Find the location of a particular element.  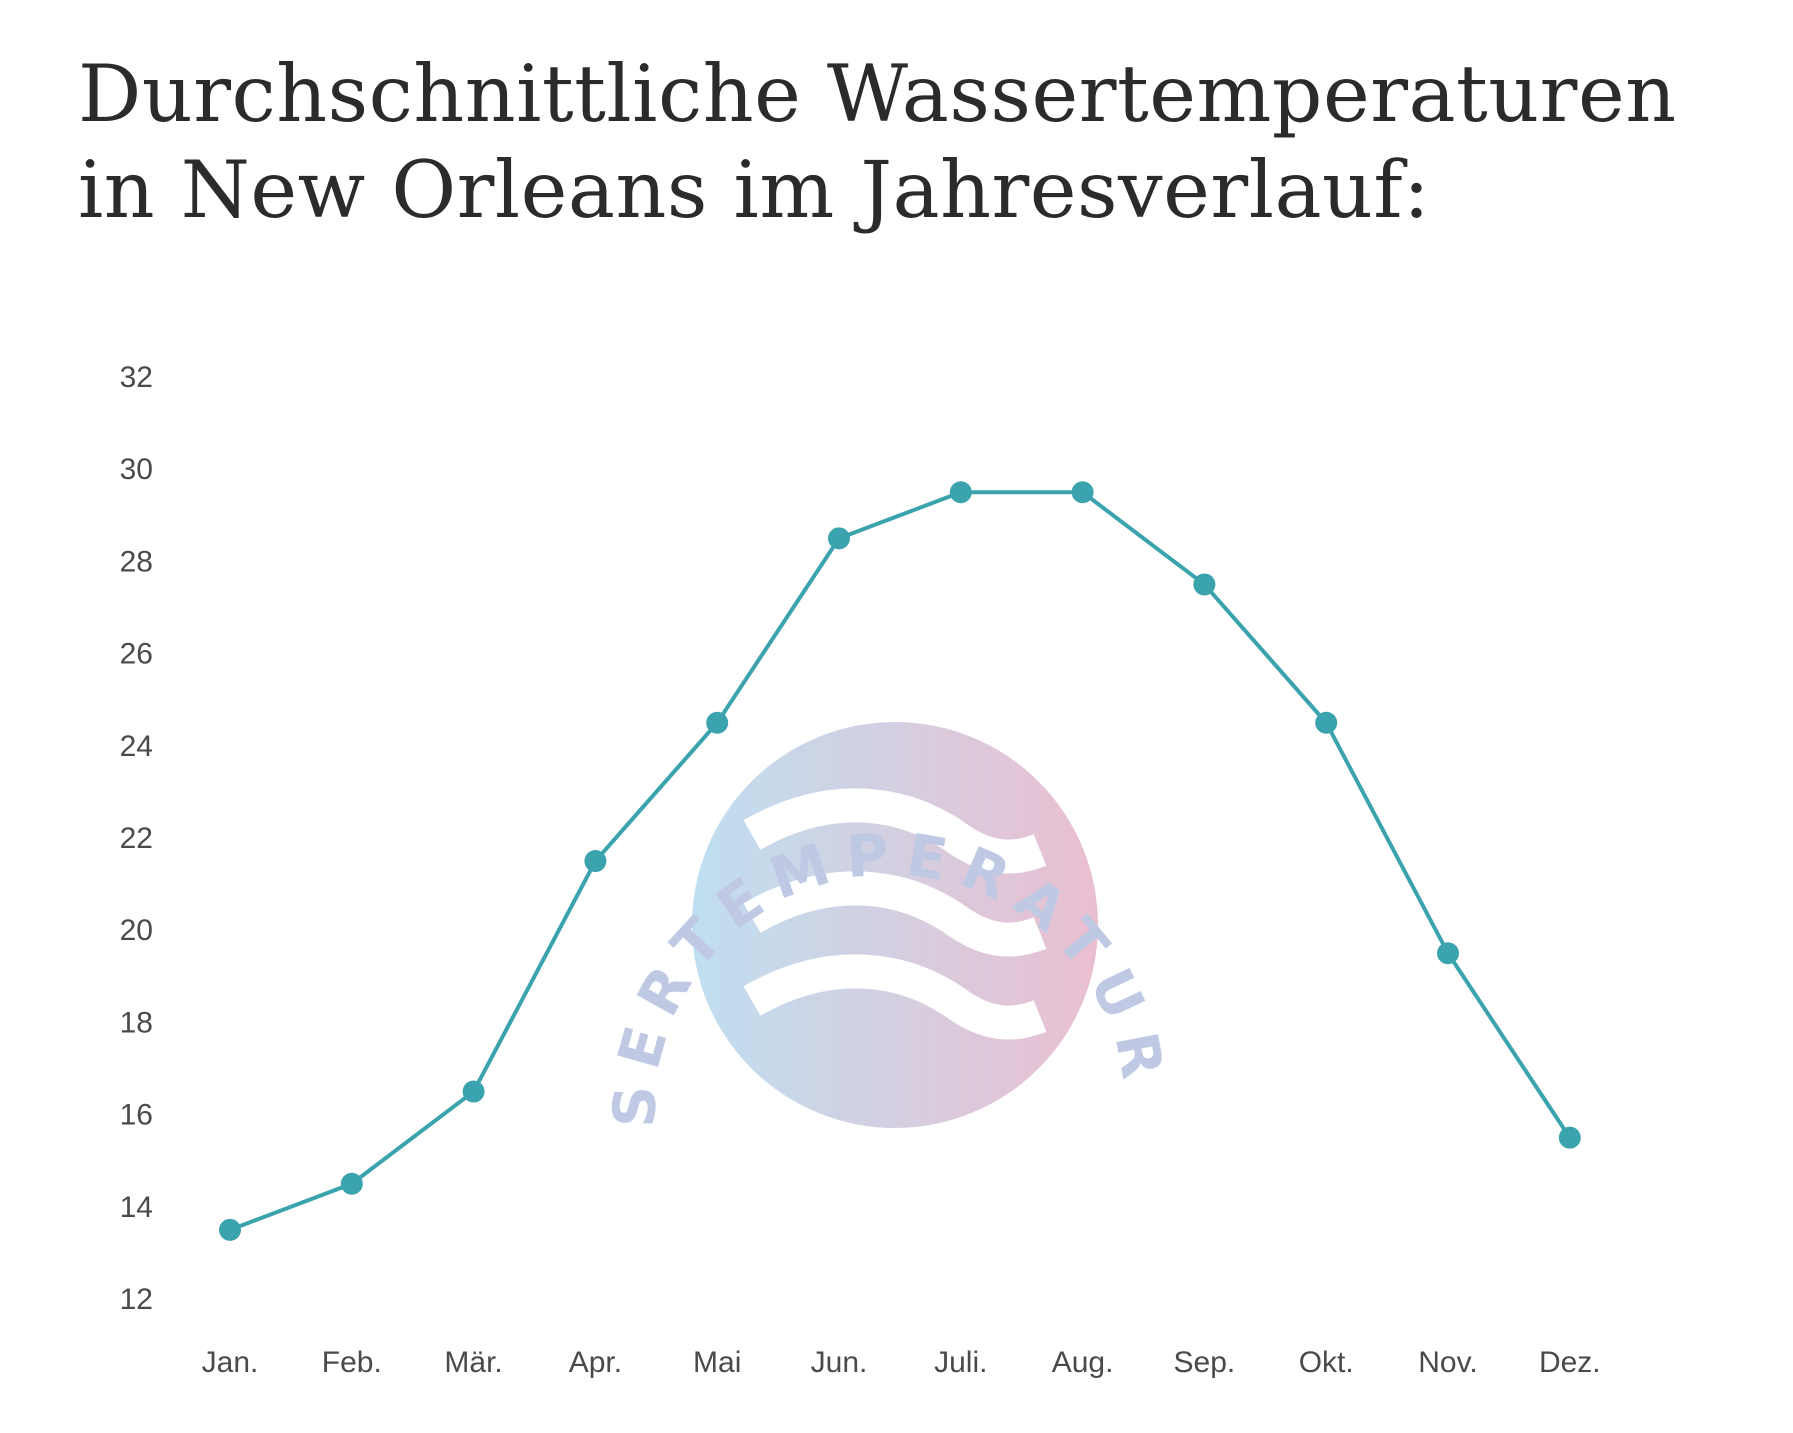

x-tick-label: Jun. is located at coordinates (839, 1362).